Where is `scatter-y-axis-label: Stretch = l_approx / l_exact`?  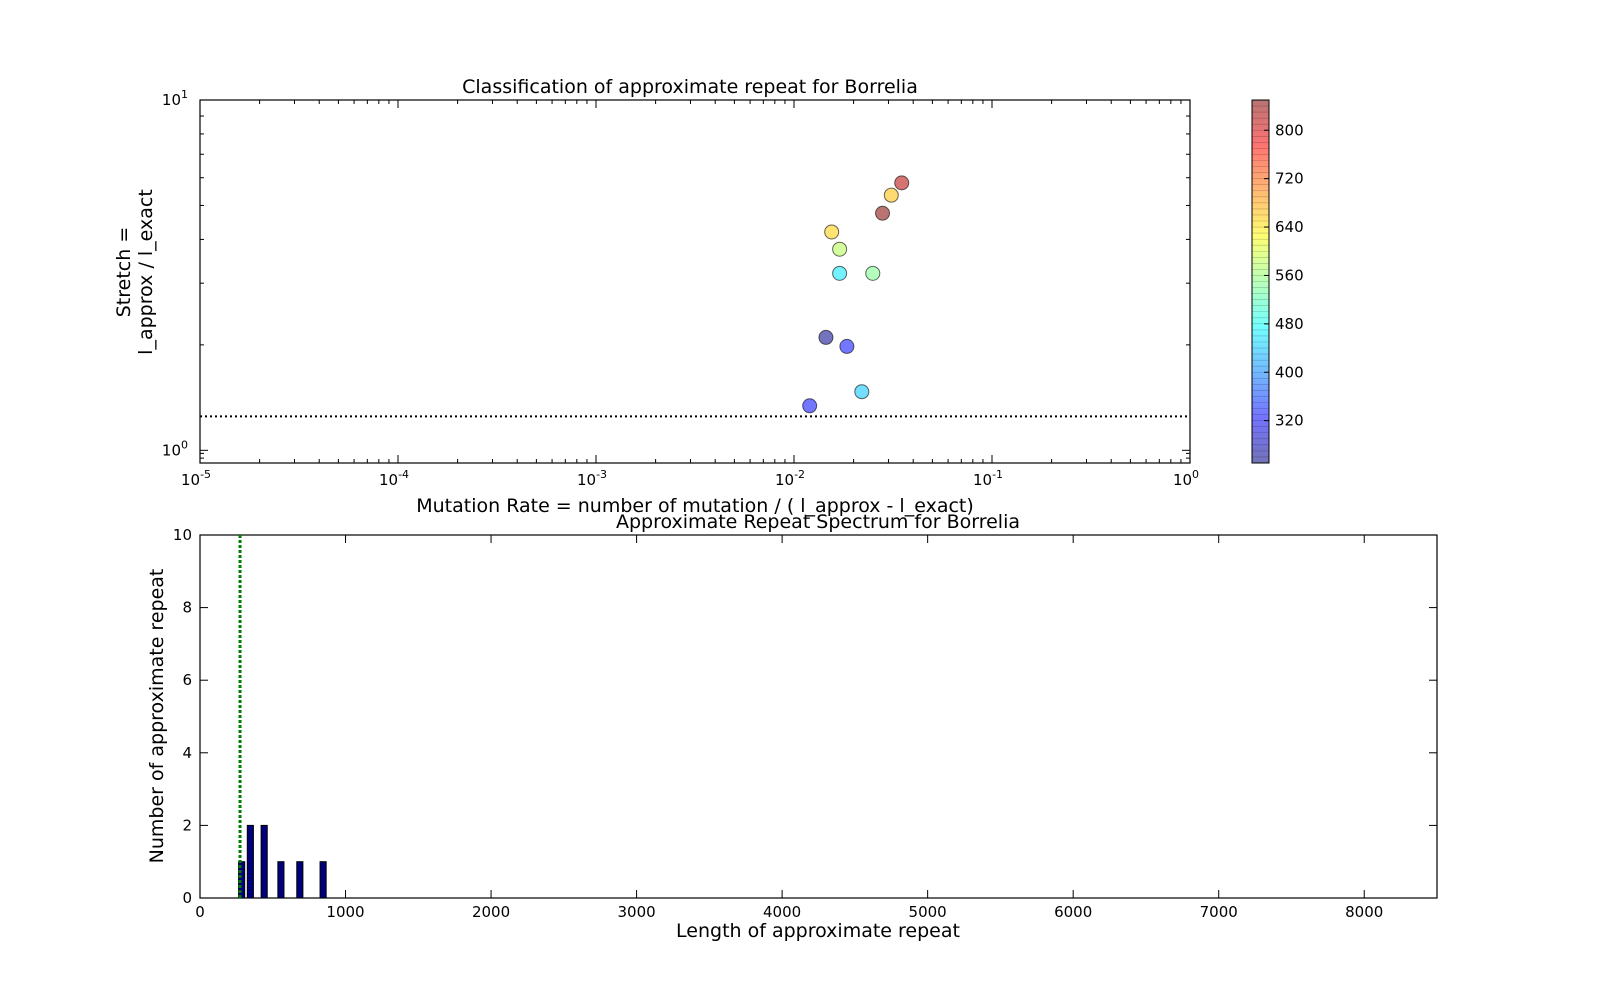 scatter-y-axis-label: Stretch = l_approx / l_exact is located at coordinates (135, 272).